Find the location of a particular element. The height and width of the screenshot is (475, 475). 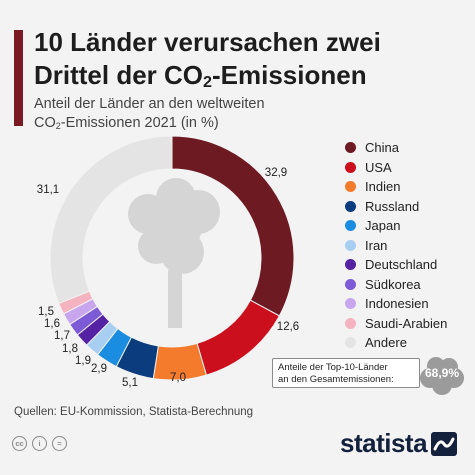

no-derivatives-icon: = is located at coordinates (59, 443).